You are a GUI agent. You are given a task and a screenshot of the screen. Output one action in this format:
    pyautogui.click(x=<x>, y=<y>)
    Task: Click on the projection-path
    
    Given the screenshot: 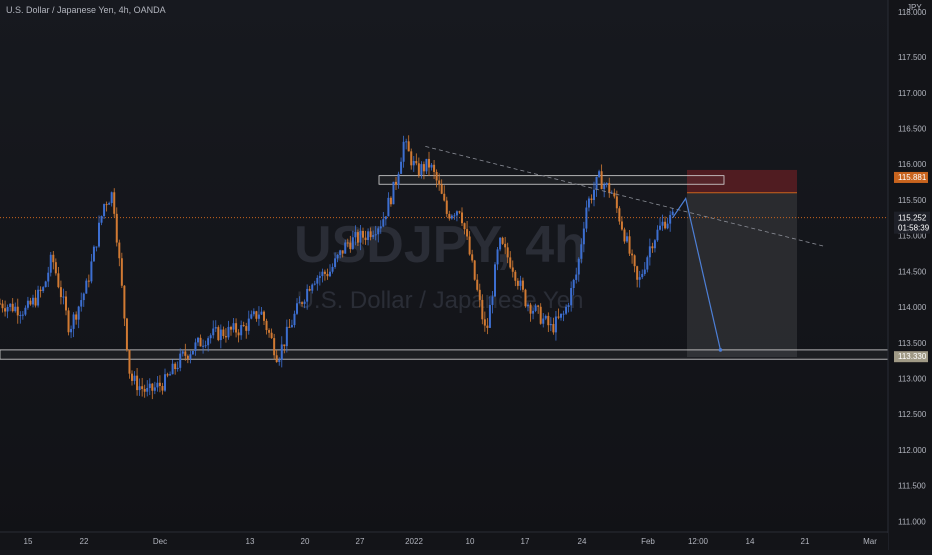 What is the action you would take?
    pyautogui.click(x=697, y=274)
    